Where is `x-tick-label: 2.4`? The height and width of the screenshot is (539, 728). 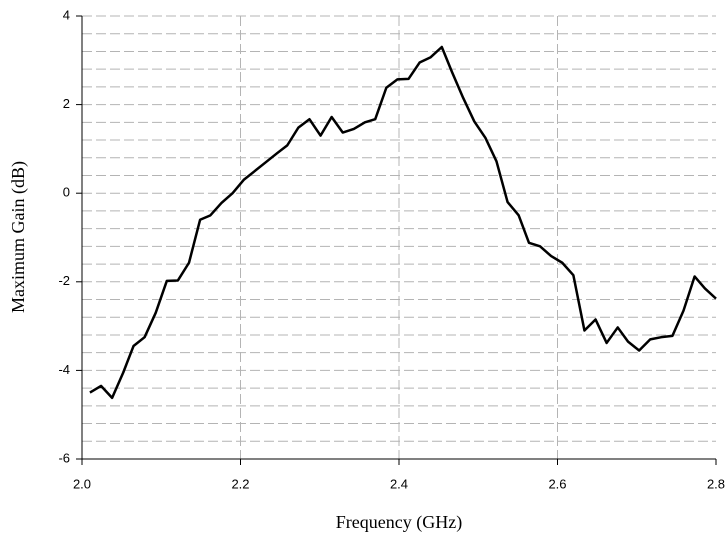 x-tick-label: 2.4 is located at coordinates (399, 483).